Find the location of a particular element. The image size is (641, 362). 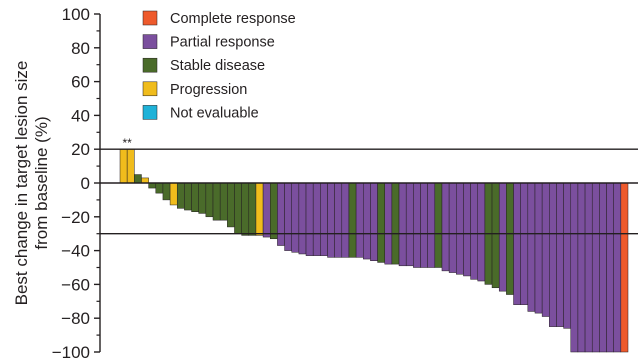

y-tick-label: 100 is located at coordinates (76, 14).